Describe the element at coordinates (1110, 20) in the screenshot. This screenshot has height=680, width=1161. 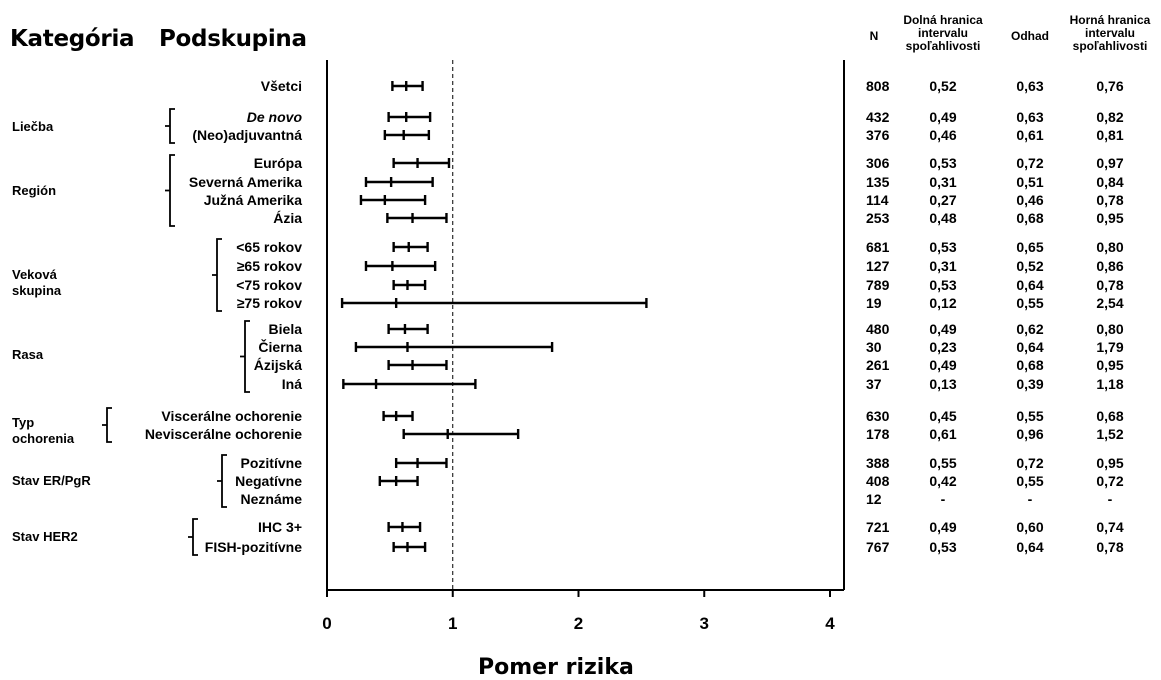
I see `upper-ci-header-line1: Horná hranica` at that location.